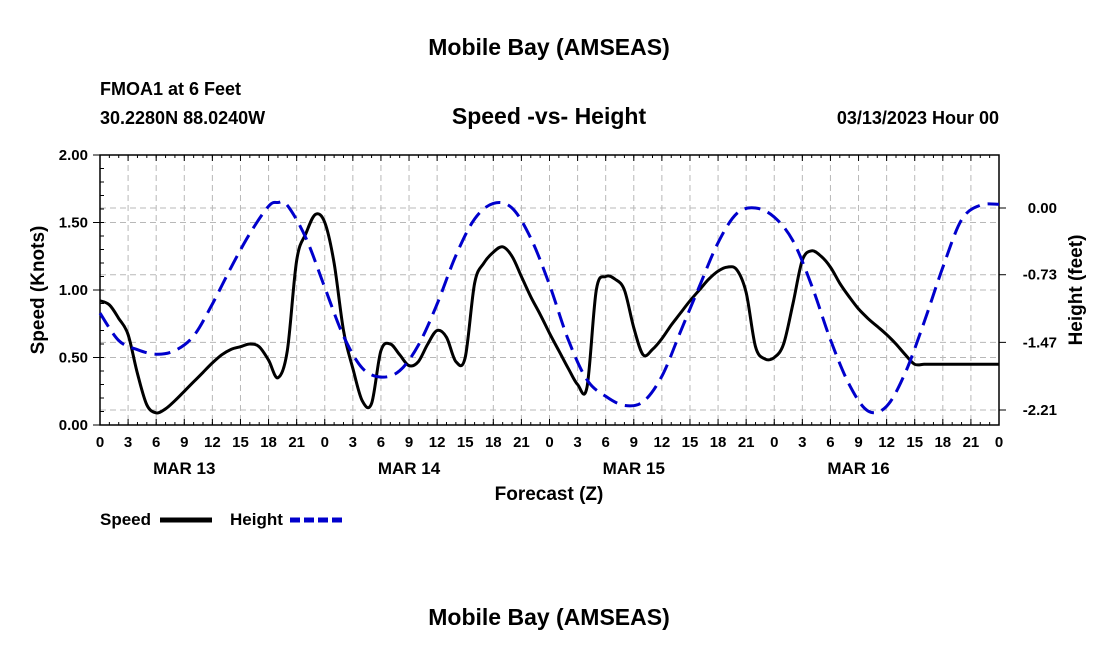  I want to click on datetime-label: 03/13/2023 Hour 00, so click(918, 118).